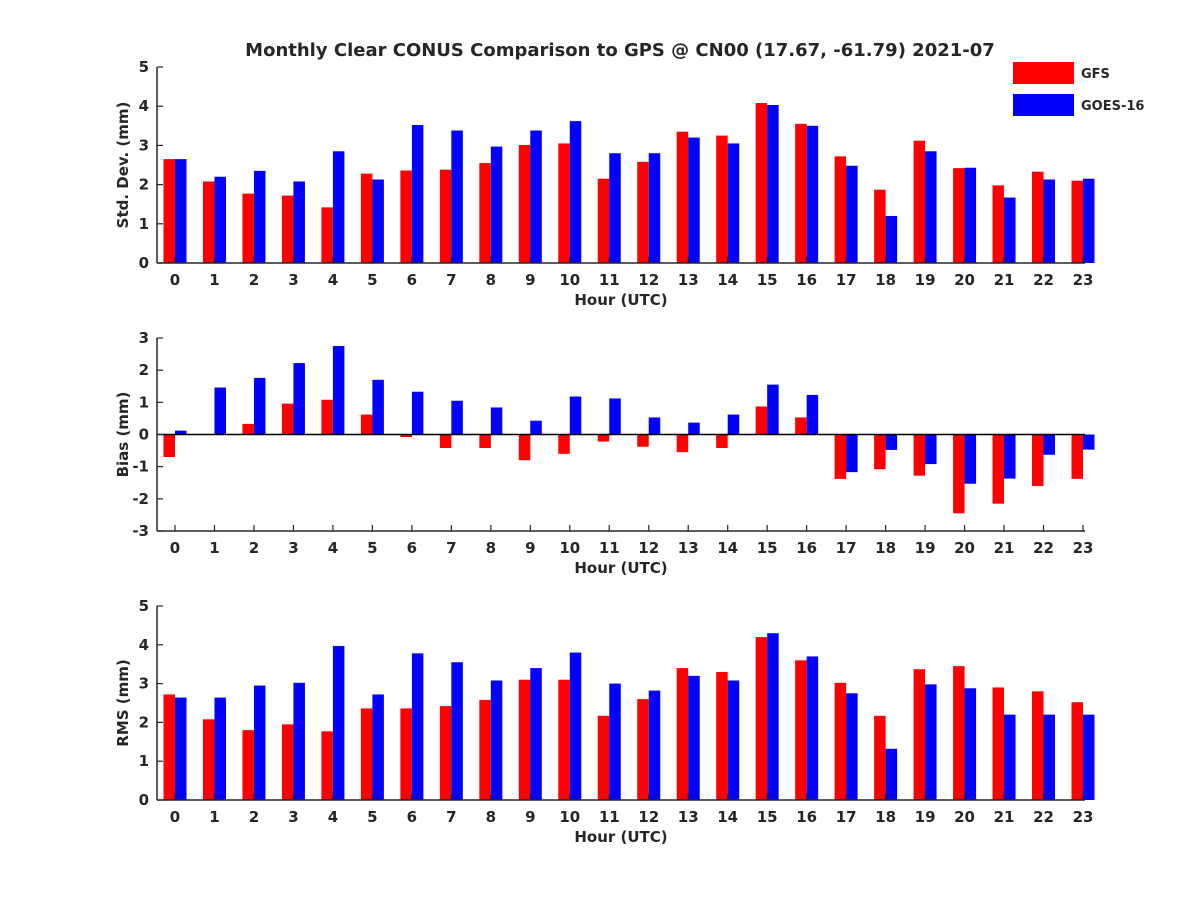 The width and height of the screenshot is (1200, 904). I want to click on legend-swatch-gfs, so click(1043, 73).